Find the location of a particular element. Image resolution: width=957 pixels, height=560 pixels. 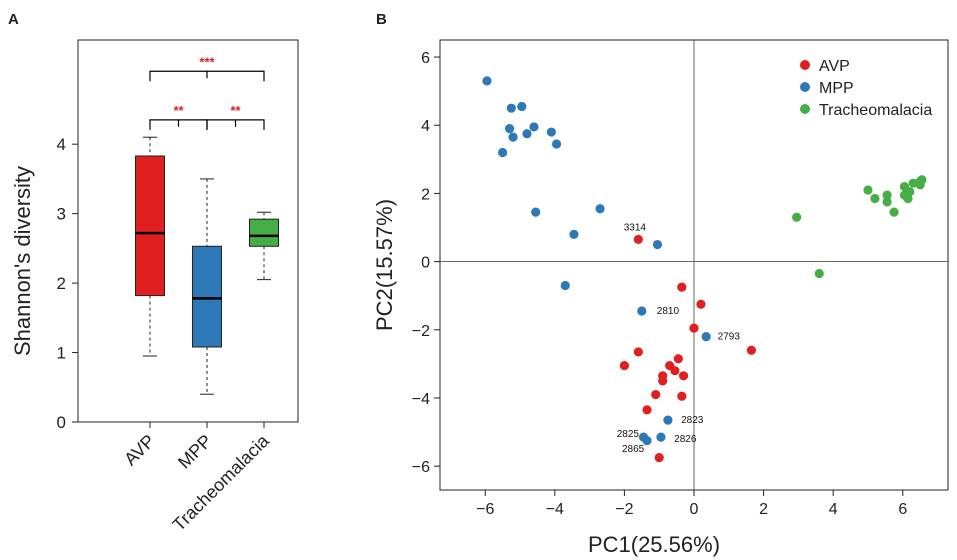

x-tick-label: −2 is located at coordinates (624, 509).